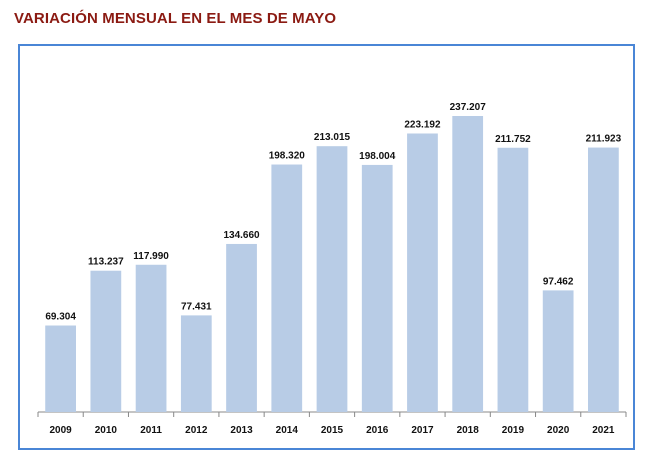 Image resolution: width=660 pixels, height=470 pixels. Describe the element at coordinates (377, 430) in the screenshot. I see `x-tick-label: 2016` at that location.